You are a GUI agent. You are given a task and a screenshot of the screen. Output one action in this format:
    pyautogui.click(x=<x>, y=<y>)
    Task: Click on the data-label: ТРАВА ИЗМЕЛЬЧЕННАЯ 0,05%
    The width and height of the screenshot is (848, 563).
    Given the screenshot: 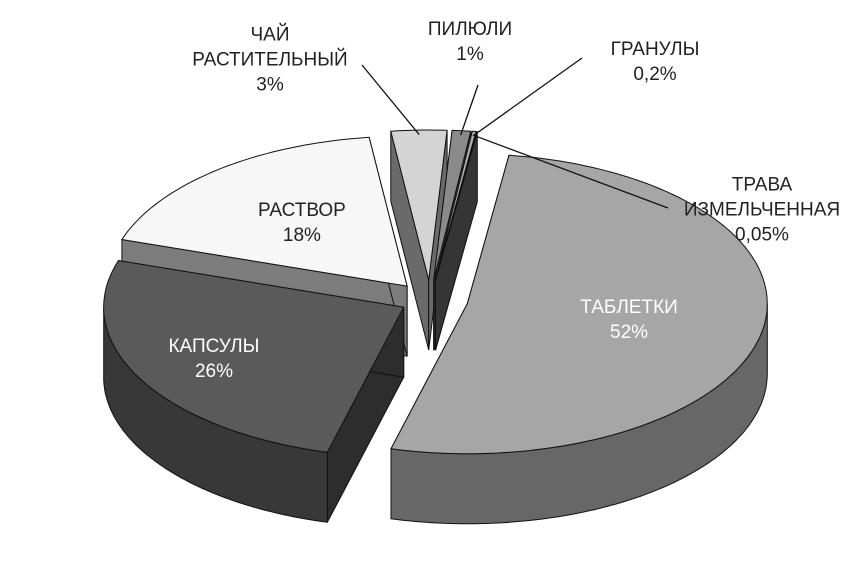 What is the action you would take?
    pyautogui.click(x=762, y=210)
    